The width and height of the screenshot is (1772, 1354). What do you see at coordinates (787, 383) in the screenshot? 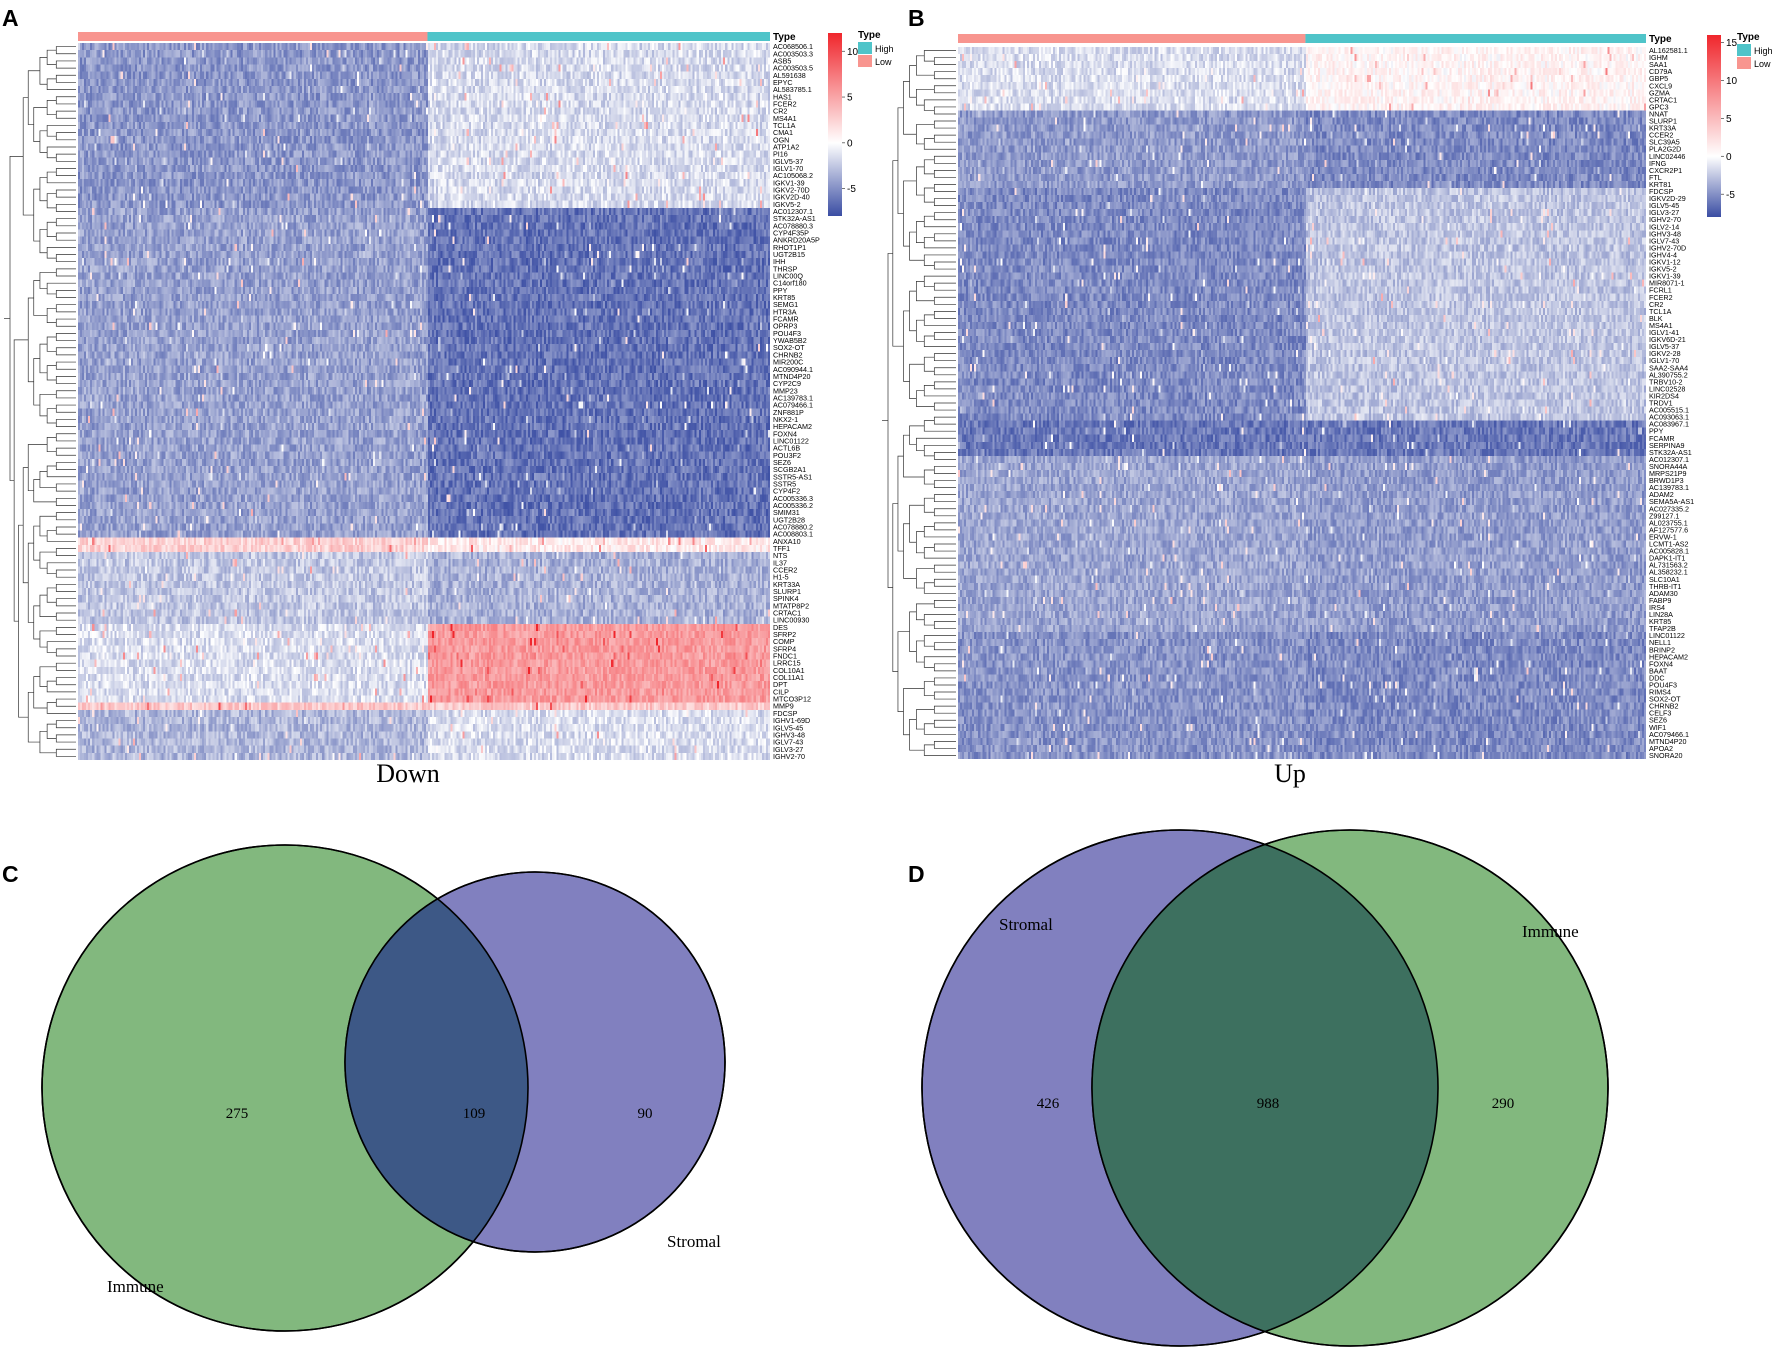
I see `gene-label: CYP2C9` at bounding box center [787, 383].